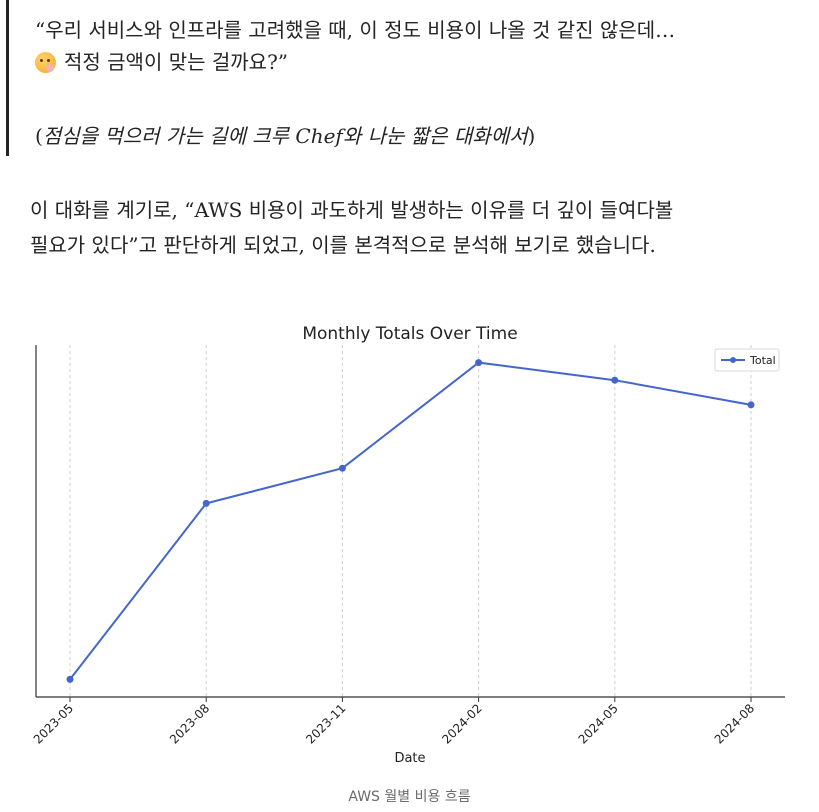 This screenshot has width=819, height=812. I want to click on legend-box, so click(747, 360).